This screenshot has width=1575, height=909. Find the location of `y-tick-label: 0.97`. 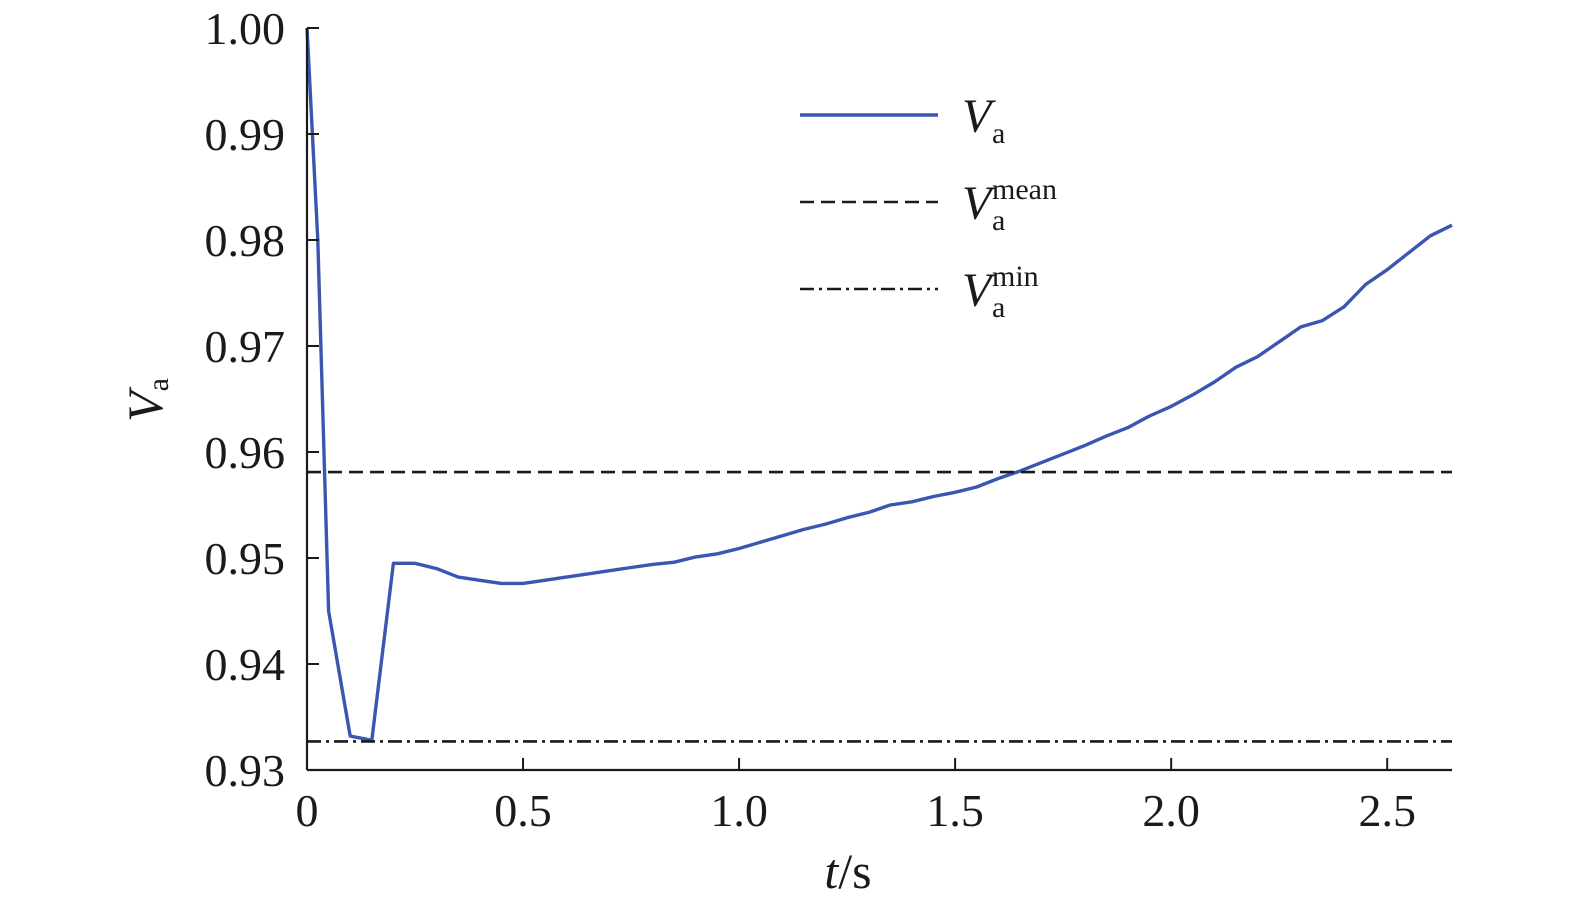

y-tick-label: 0.97 is located at coordinates (245, 346).